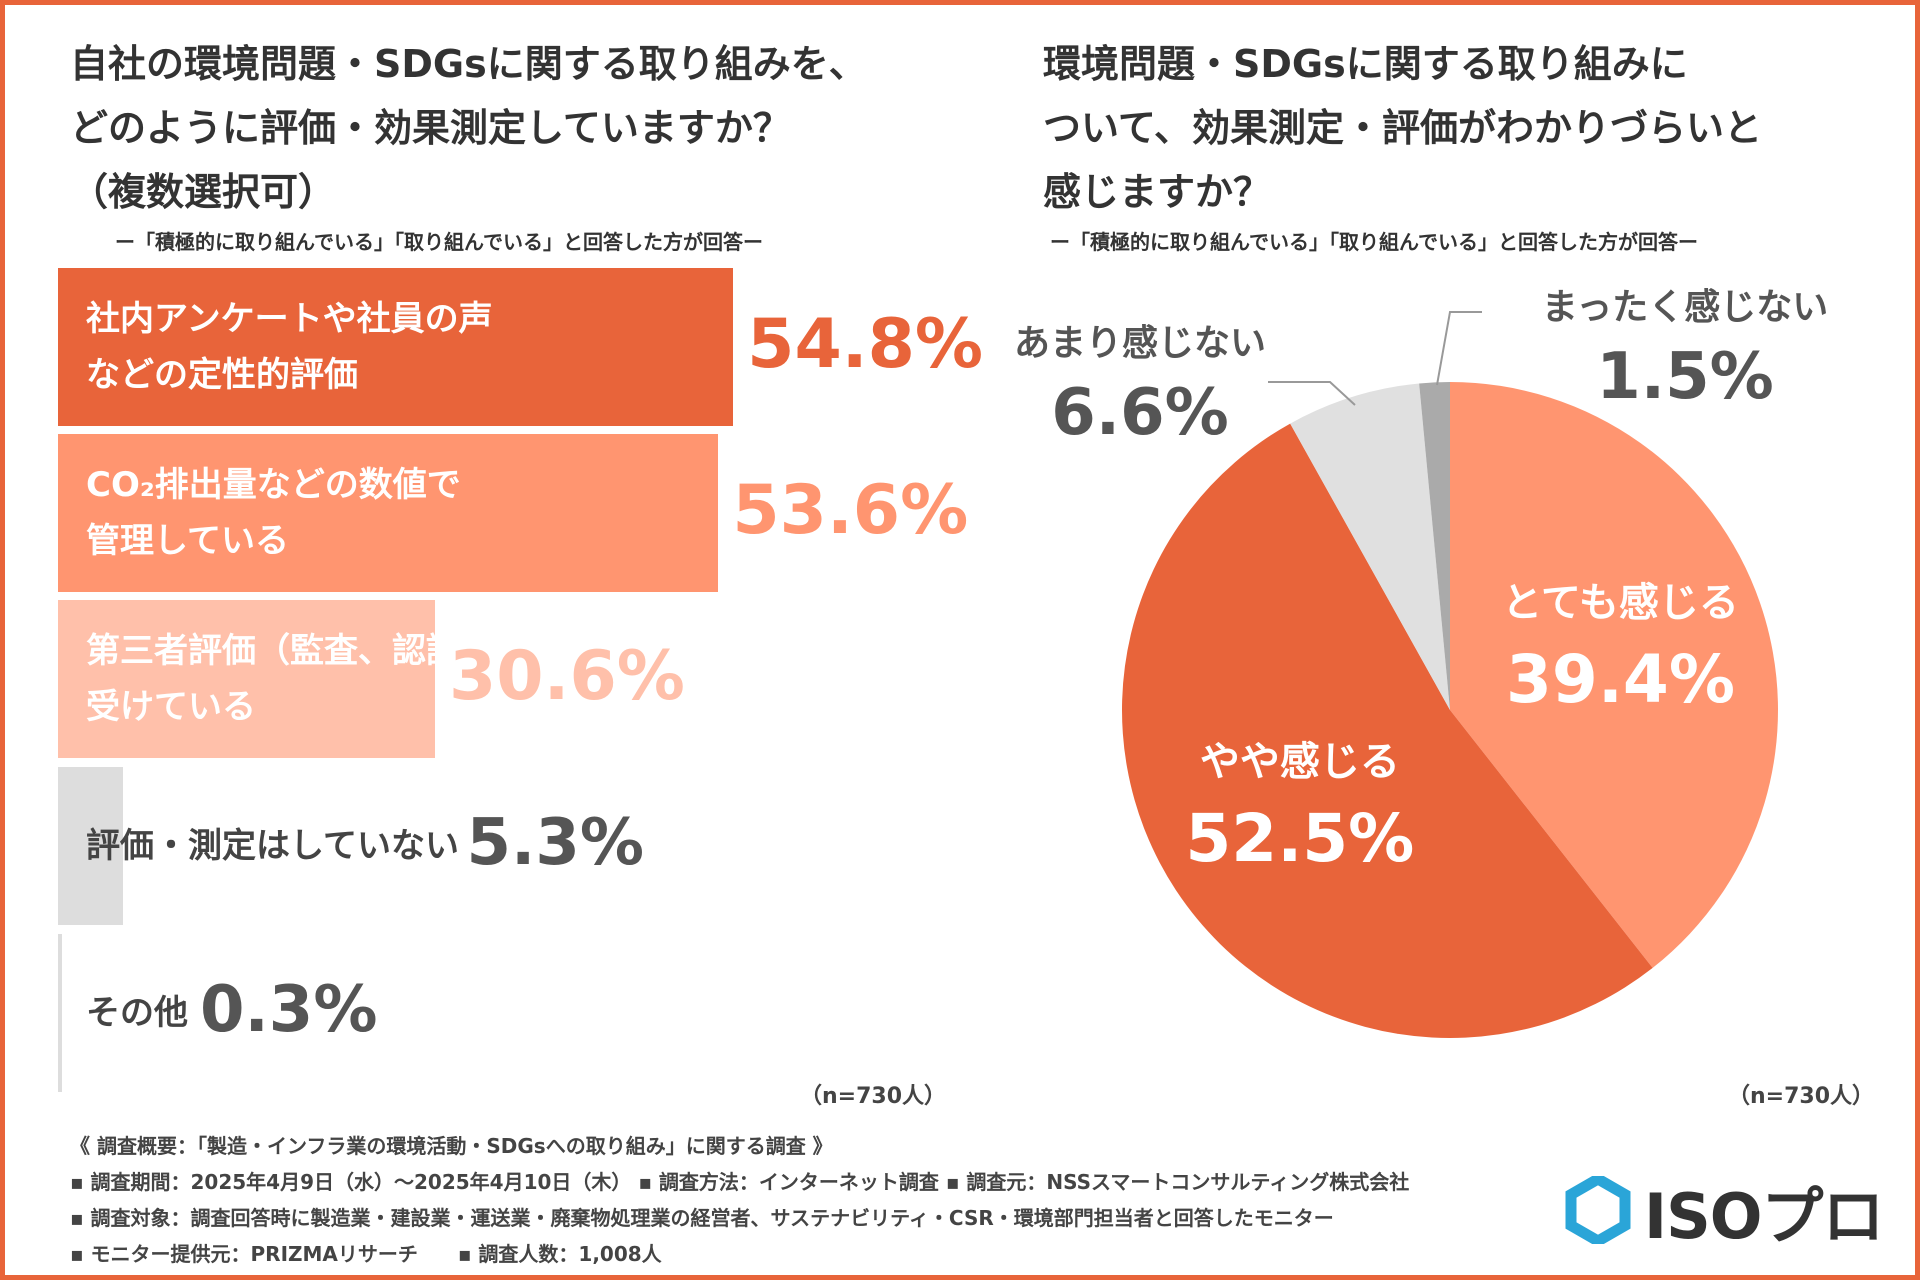  I want to click on bar-value-3: 5.3%, so click(555, 843).